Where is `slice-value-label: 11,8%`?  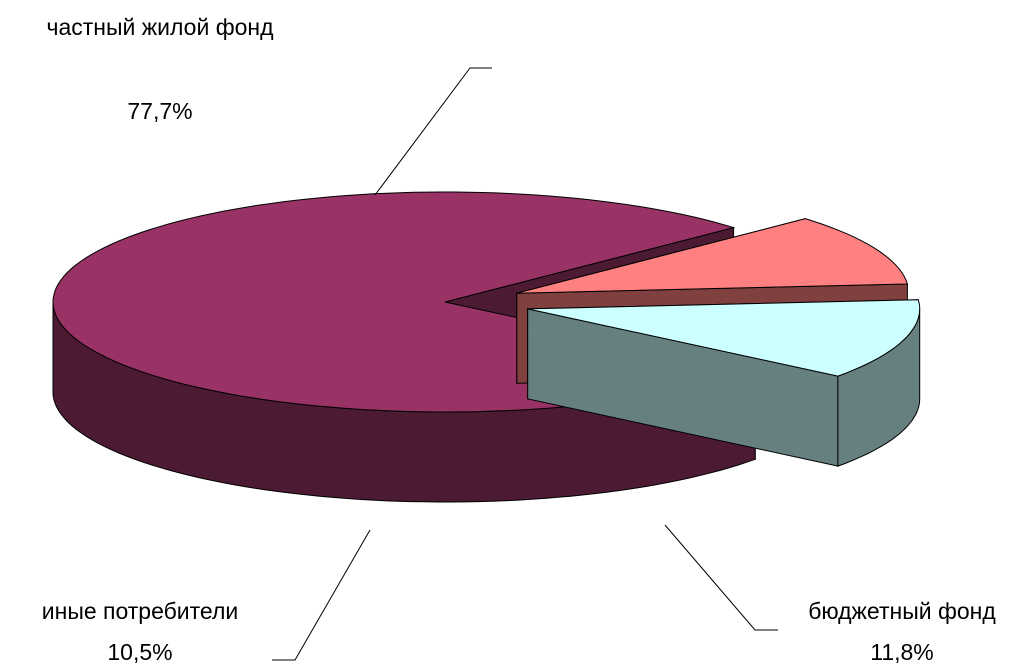 slice-value-label: 11,8% is located at coordinates (902, 652).